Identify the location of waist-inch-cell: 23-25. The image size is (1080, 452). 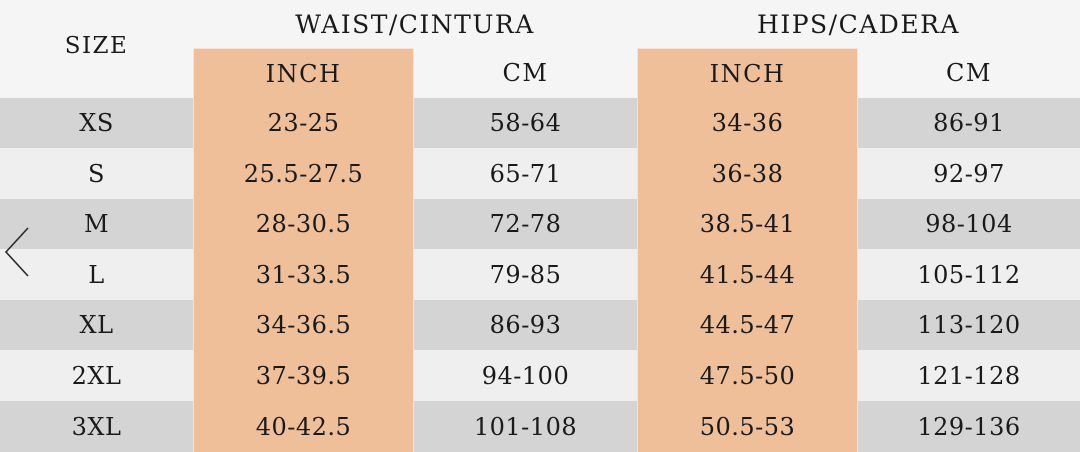
(303, 123).